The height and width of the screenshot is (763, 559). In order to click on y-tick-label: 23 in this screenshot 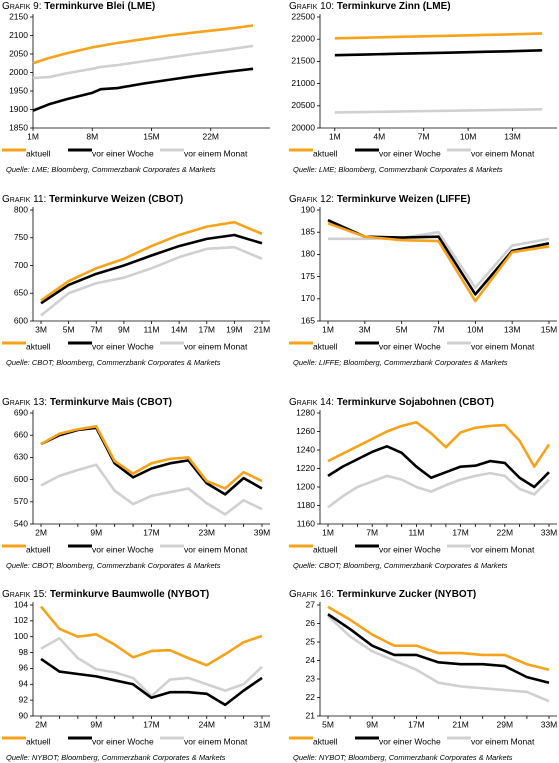, I will do `click(311, 678)`.